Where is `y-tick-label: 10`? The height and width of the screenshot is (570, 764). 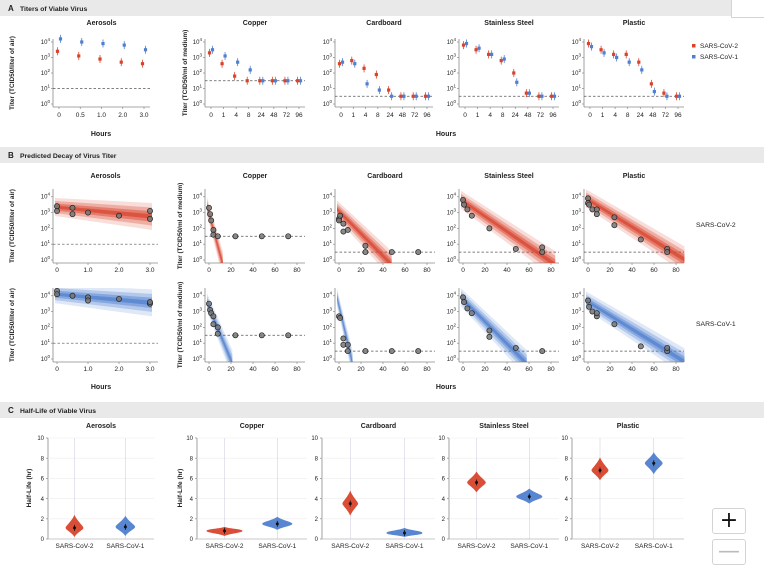 y-tick-label: 10 is located at coordinates (40, 439).